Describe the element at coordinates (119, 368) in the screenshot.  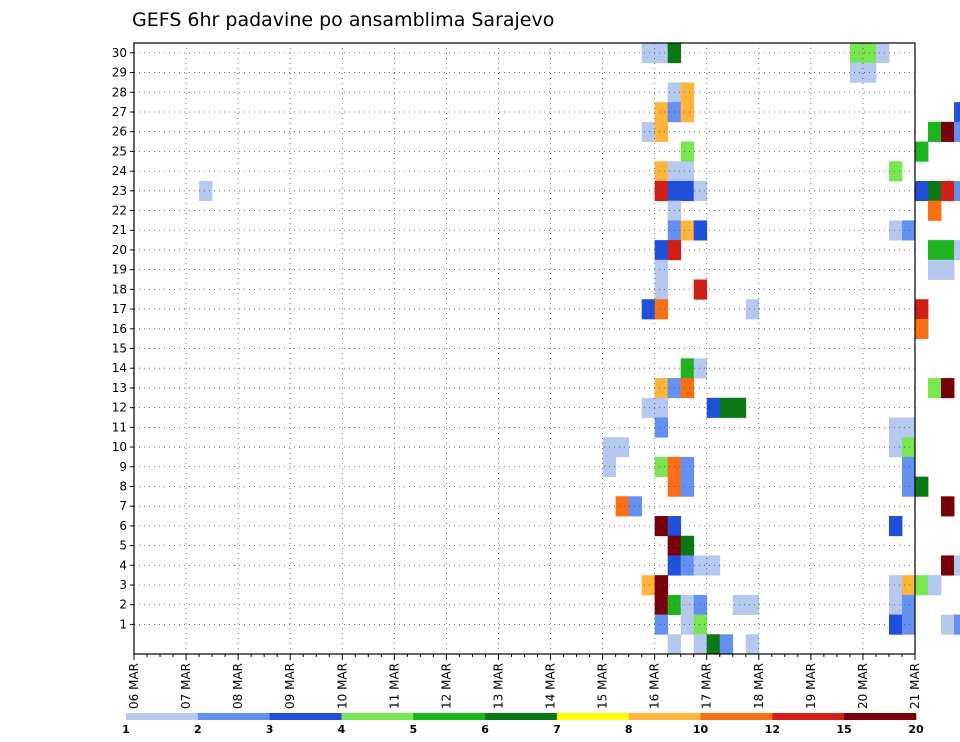
I see `y-tick-label: 14` at that location.